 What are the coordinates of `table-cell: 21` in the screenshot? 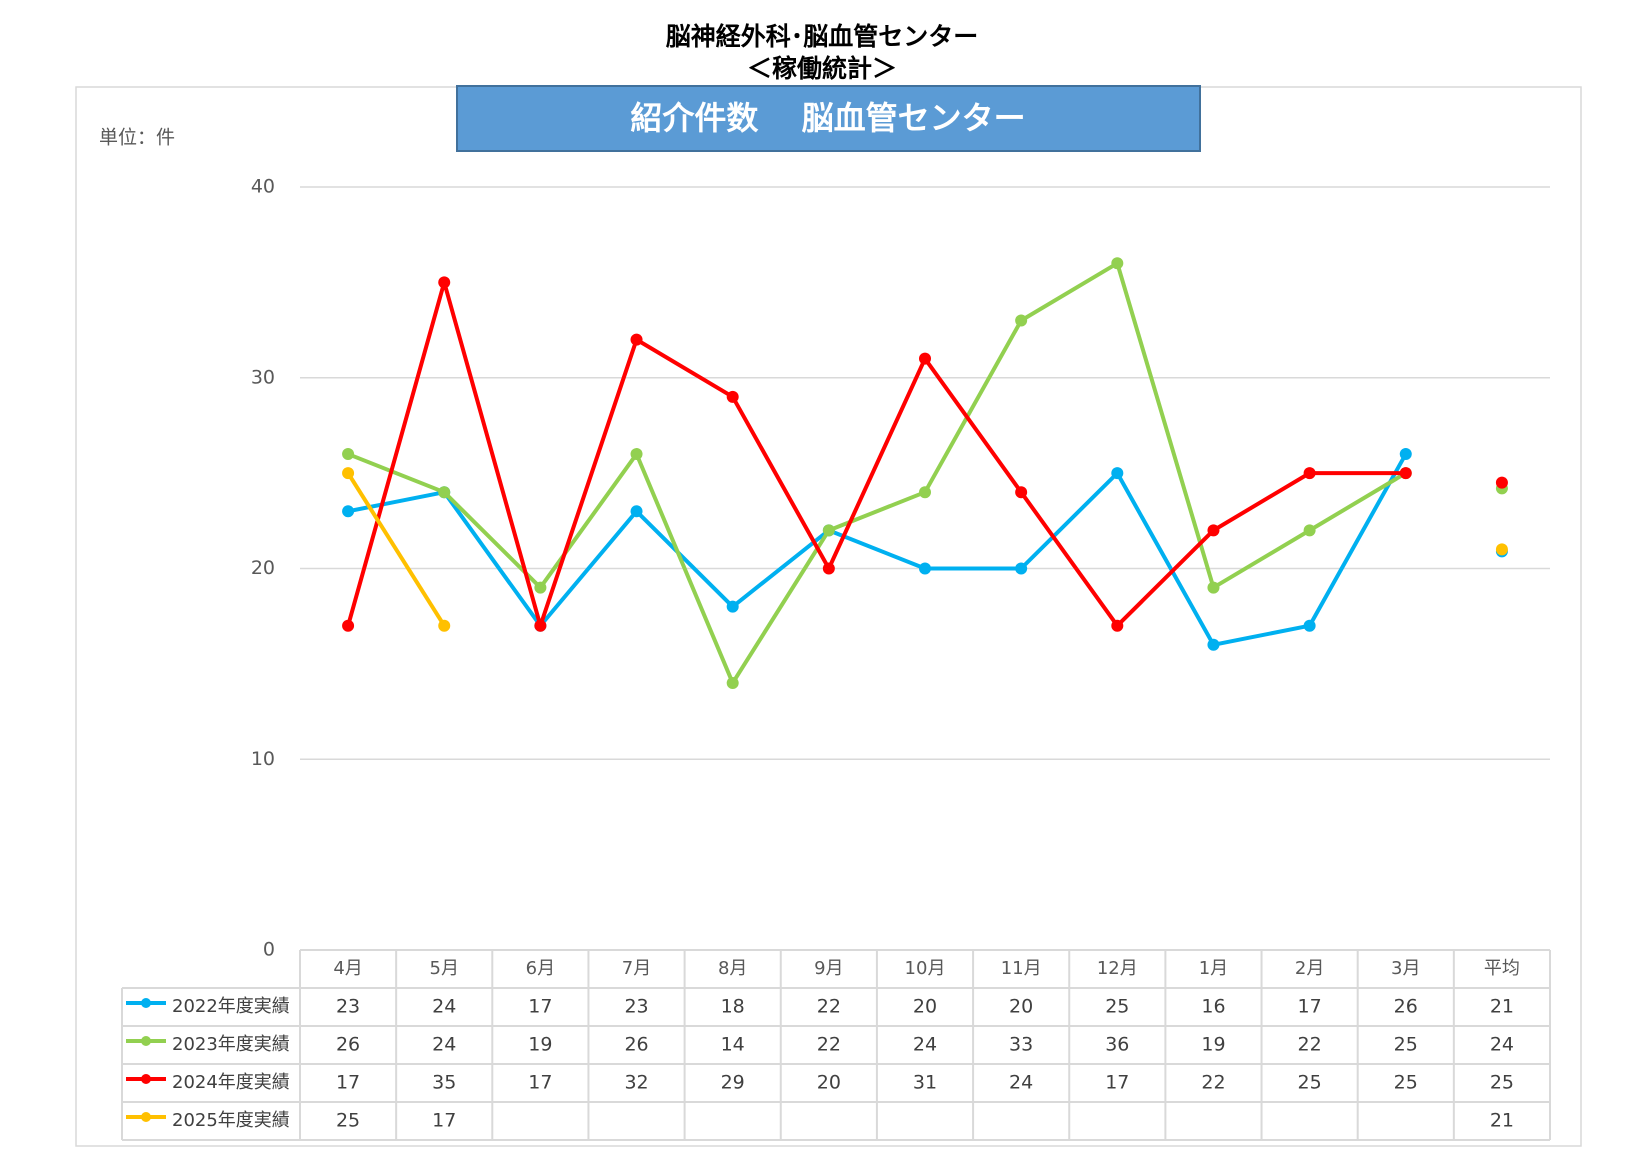 It's located at (1502, 1007).